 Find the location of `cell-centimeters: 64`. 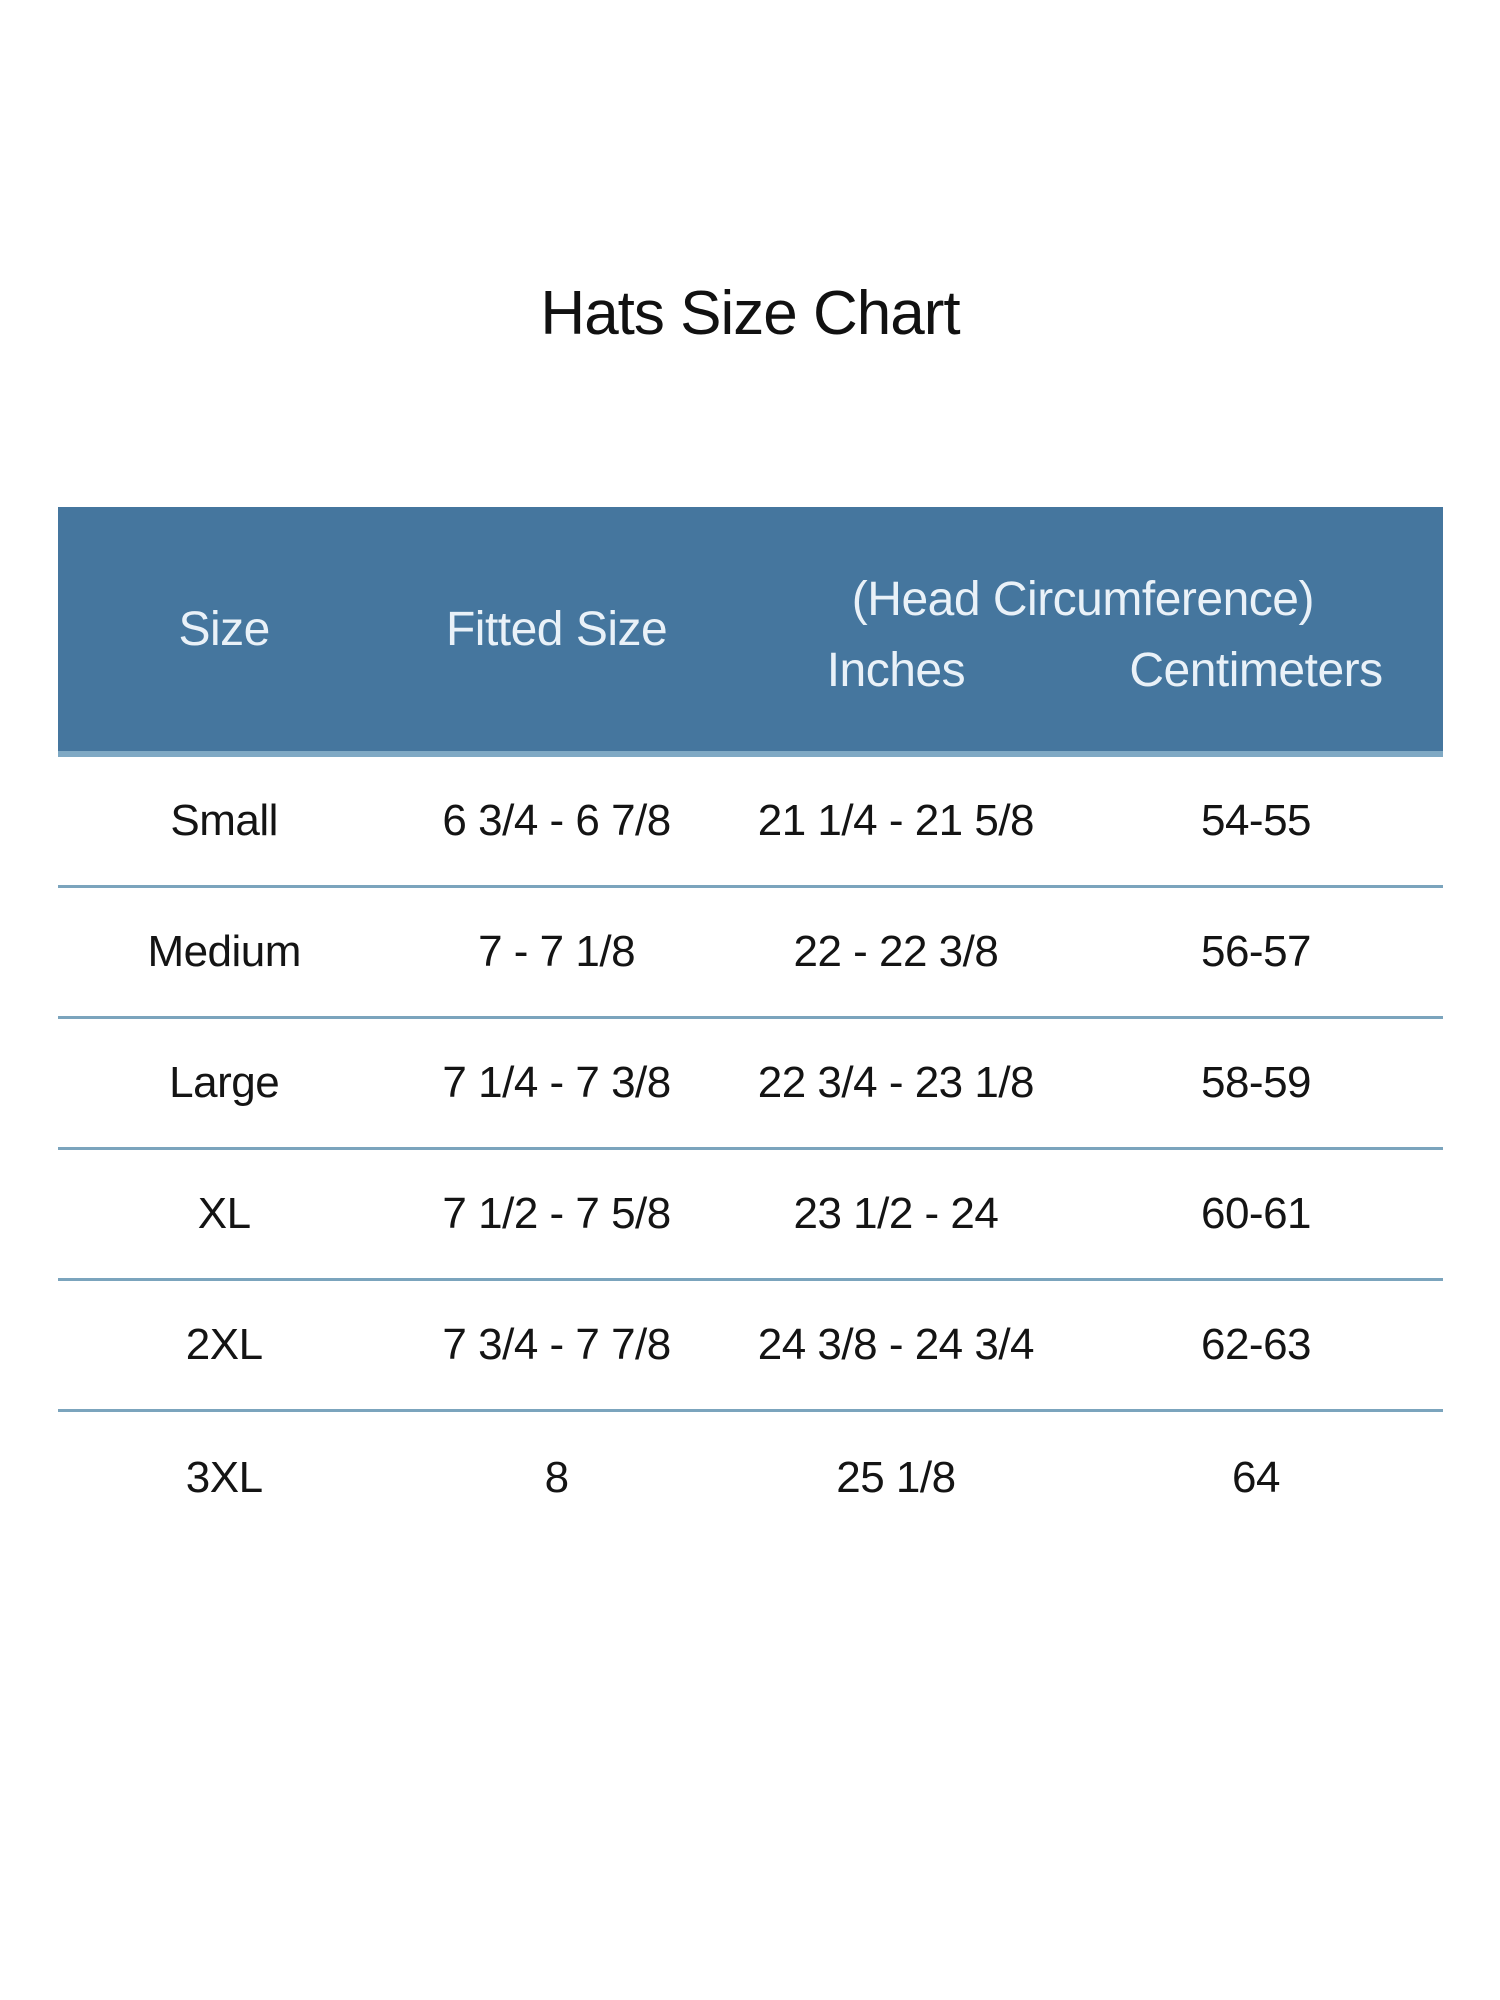

cell-centimeters: 64 is located at coordinates (1256, 1477).